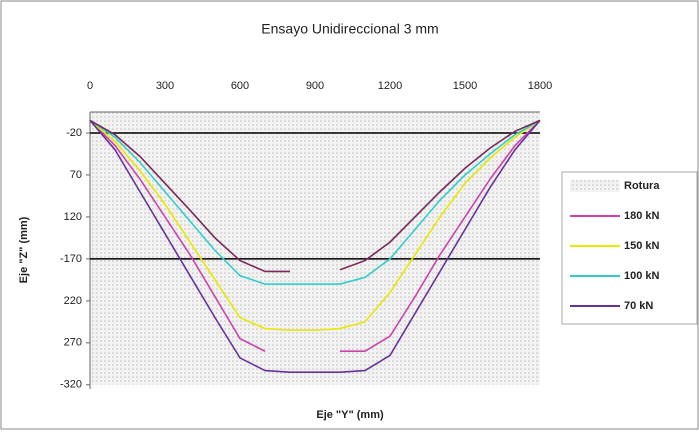  I want to click on y-tick-label: 270, so click(73, 343).